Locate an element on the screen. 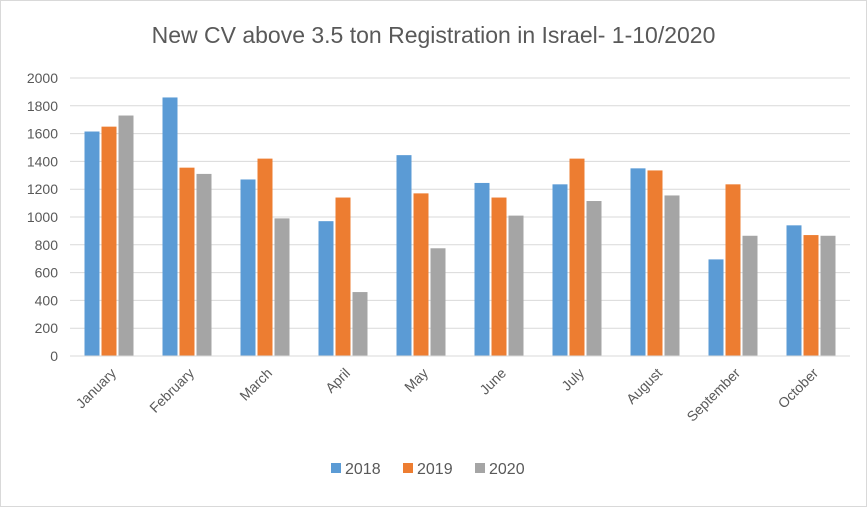 The width and height of the screenshot is (867, 507). bar-2018-march is located at coordinates (248, 267).